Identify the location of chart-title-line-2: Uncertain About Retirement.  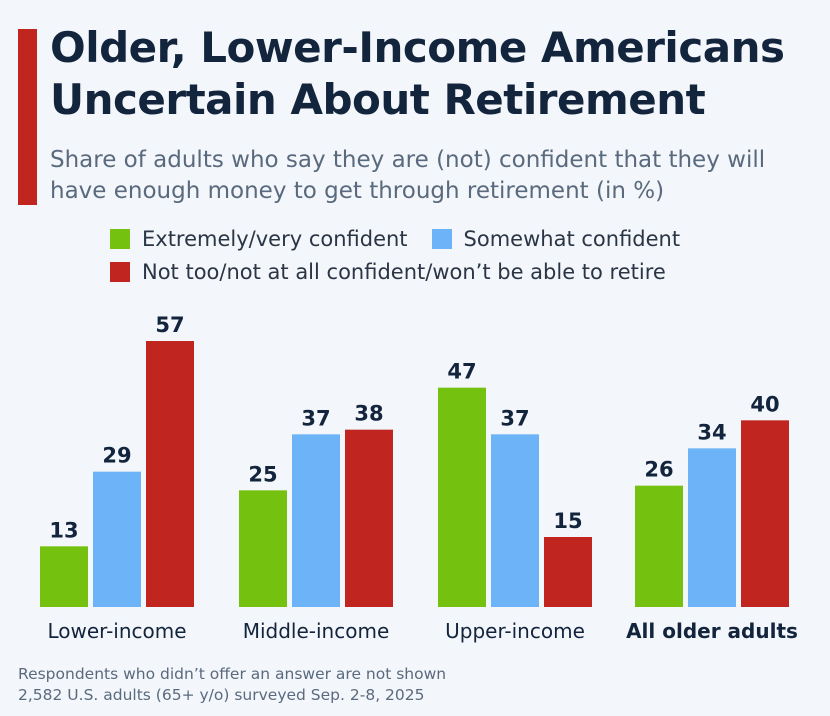
(378, 99).